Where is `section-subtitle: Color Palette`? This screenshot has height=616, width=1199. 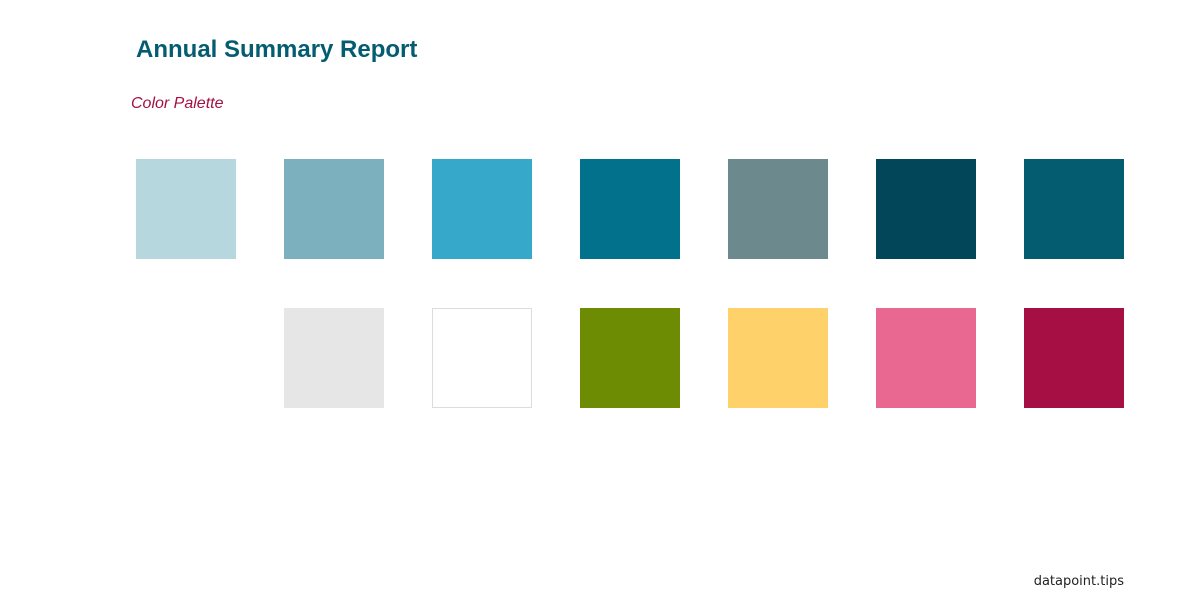
section-subtitle: Color Palette is located at coordinates (177, 103).